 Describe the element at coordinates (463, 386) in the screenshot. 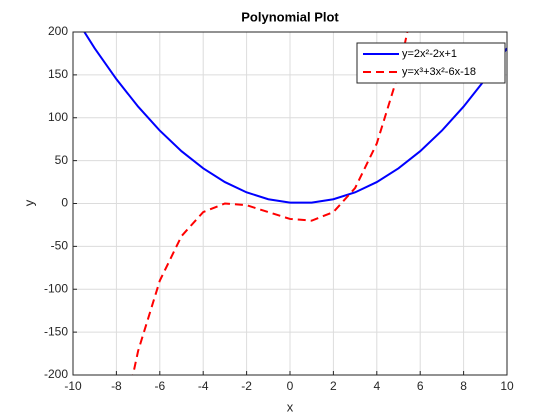

I see `x-tick-label: 8` at that location.